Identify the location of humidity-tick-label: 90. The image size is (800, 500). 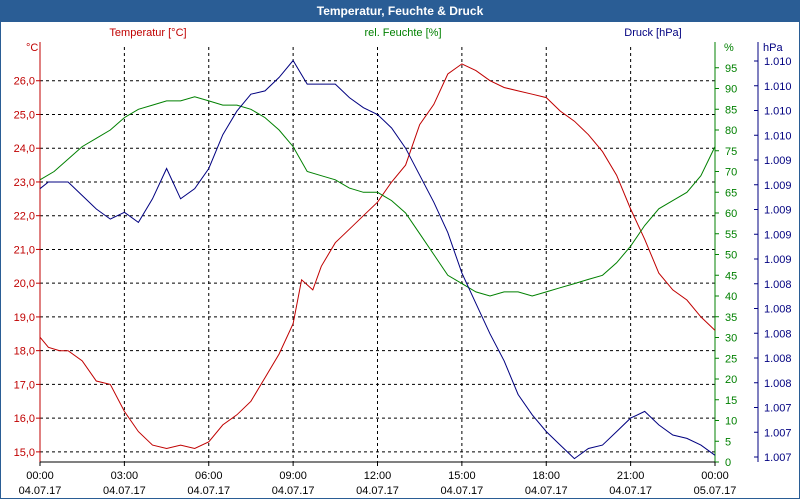
(731, 90).